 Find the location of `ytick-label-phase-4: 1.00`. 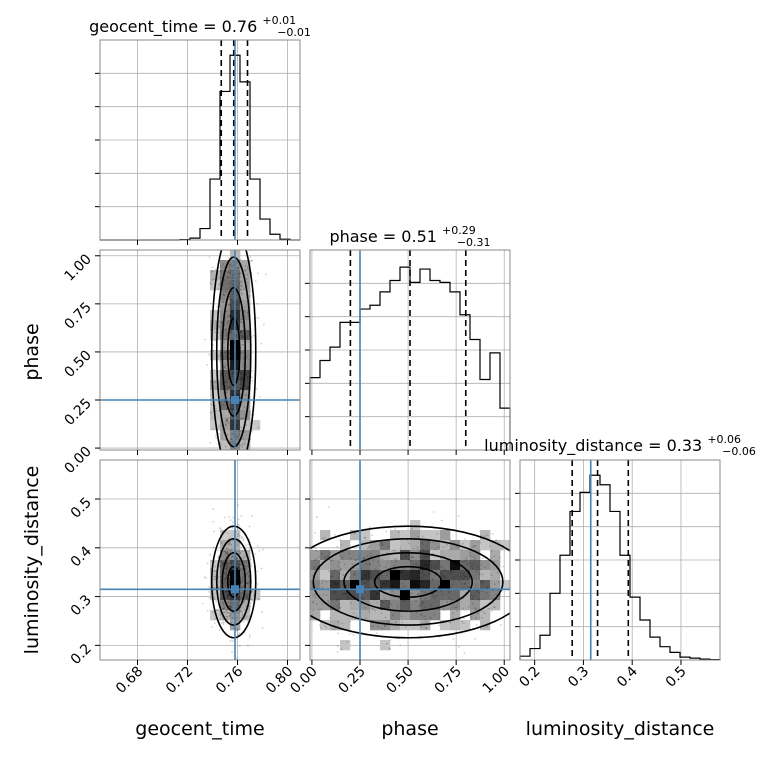

ytick-label-phase-4: 1.00 is located at coordinates (77, 267).